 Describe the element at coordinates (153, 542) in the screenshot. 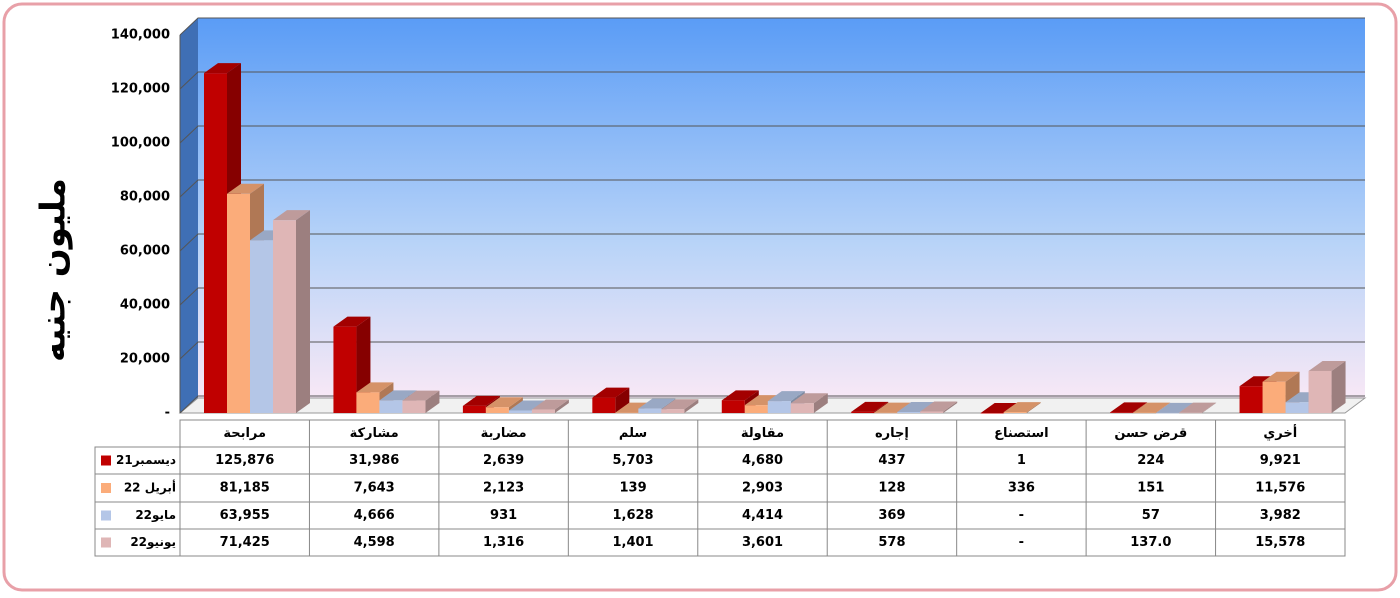

I see `legend-label: يونيو22` at that location.